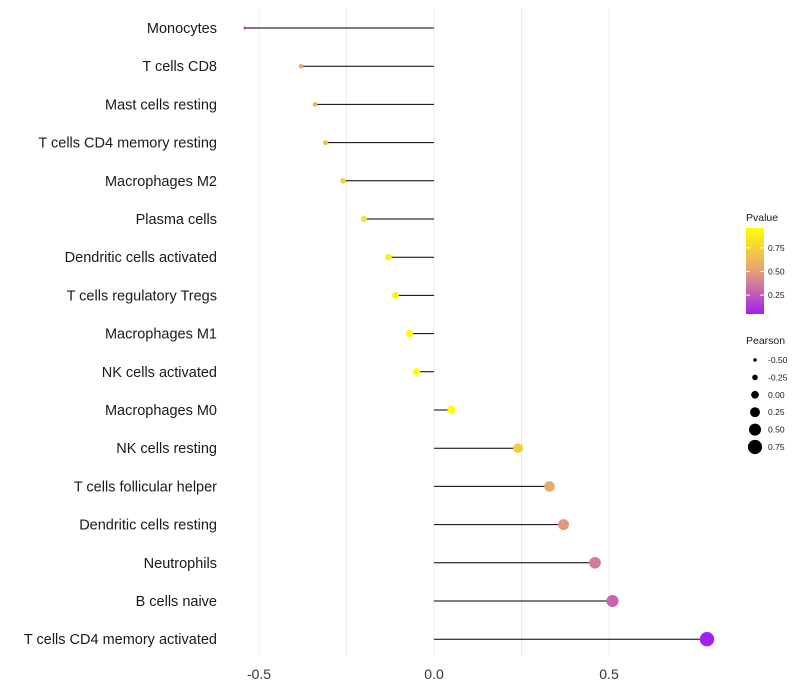 This screenshot has height=700, width=800. I want to click on x-tick-label: 0.5, so click(609, 674).